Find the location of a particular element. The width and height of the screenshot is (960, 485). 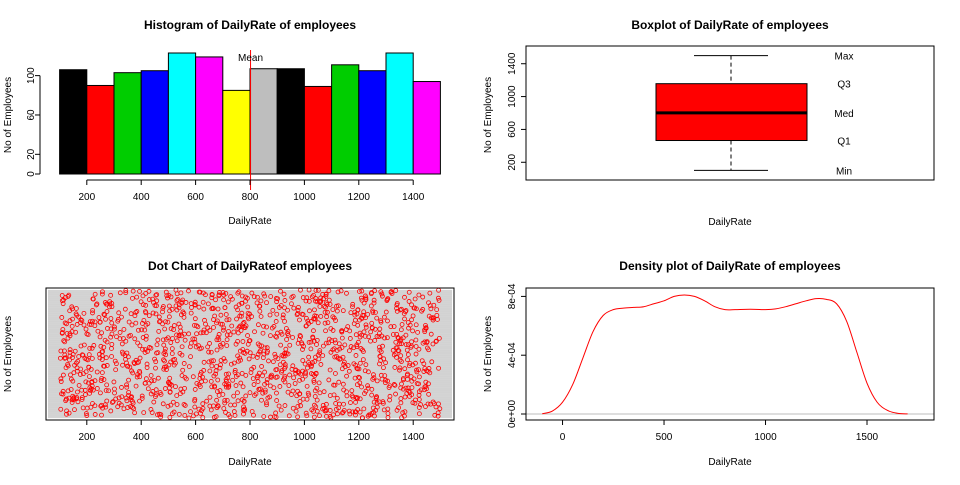

histogram-y-tick-label: 100 is located at coordinates (31, 75).